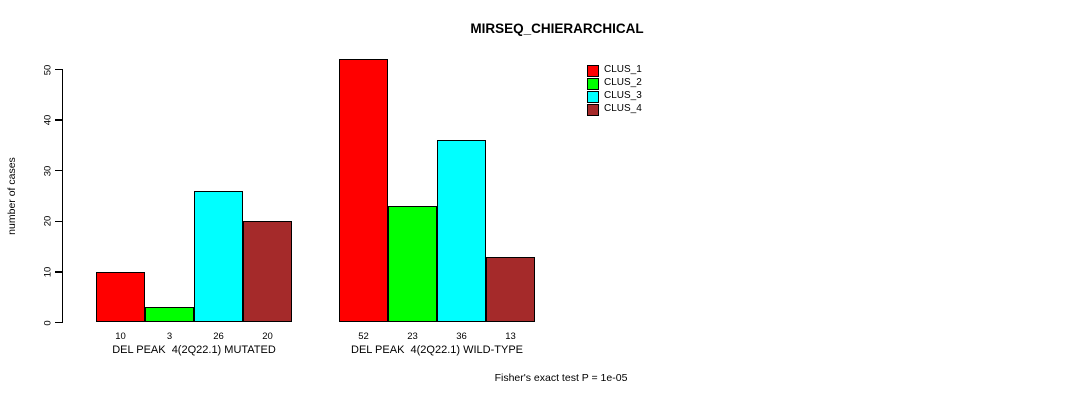 The image size is (1090, 400). Describe the element at coordinates (218, 336) in the screenshot. I see `bar-value-label: 26` at that location.